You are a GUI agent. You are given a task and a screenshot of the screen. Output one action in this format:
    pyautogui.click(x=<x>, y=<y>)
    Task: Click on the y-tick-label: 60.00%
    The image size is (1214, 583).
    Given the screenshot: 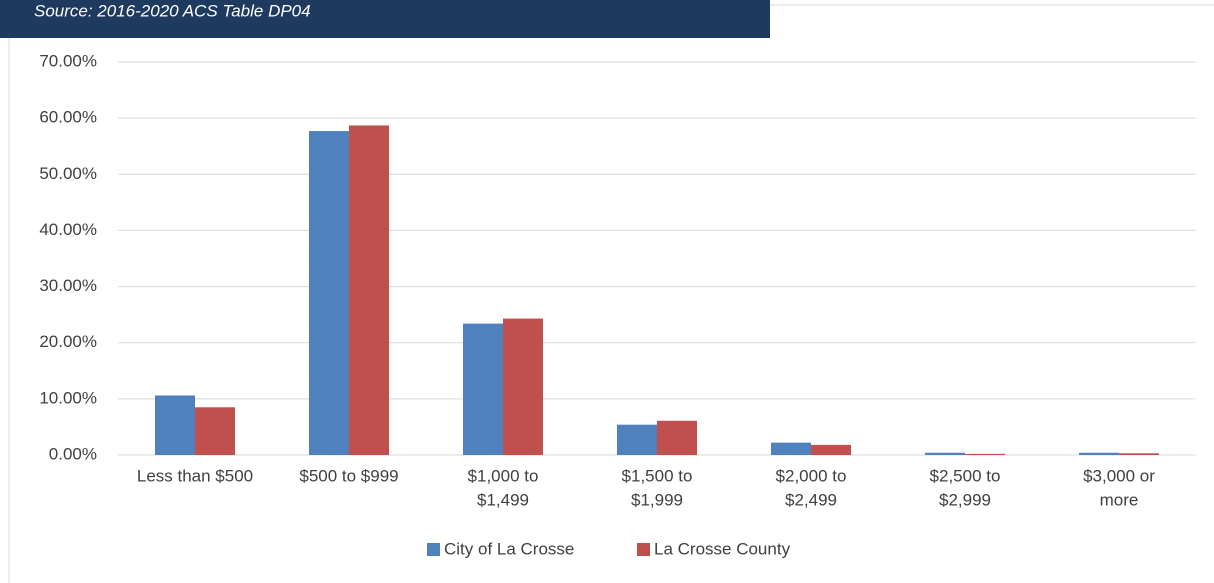 What is the action you would take?
    pyautogui.click(x=68, y=117)
    